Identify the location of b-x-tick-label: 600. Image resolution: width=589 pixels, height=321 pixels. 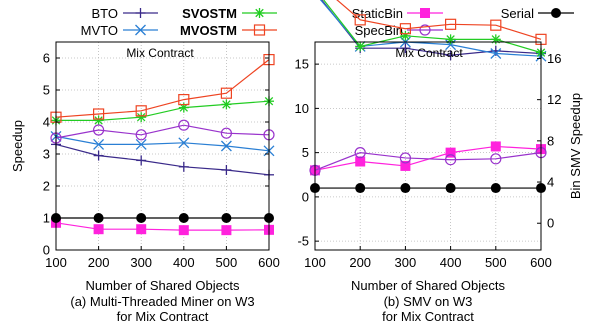
(541, 262).